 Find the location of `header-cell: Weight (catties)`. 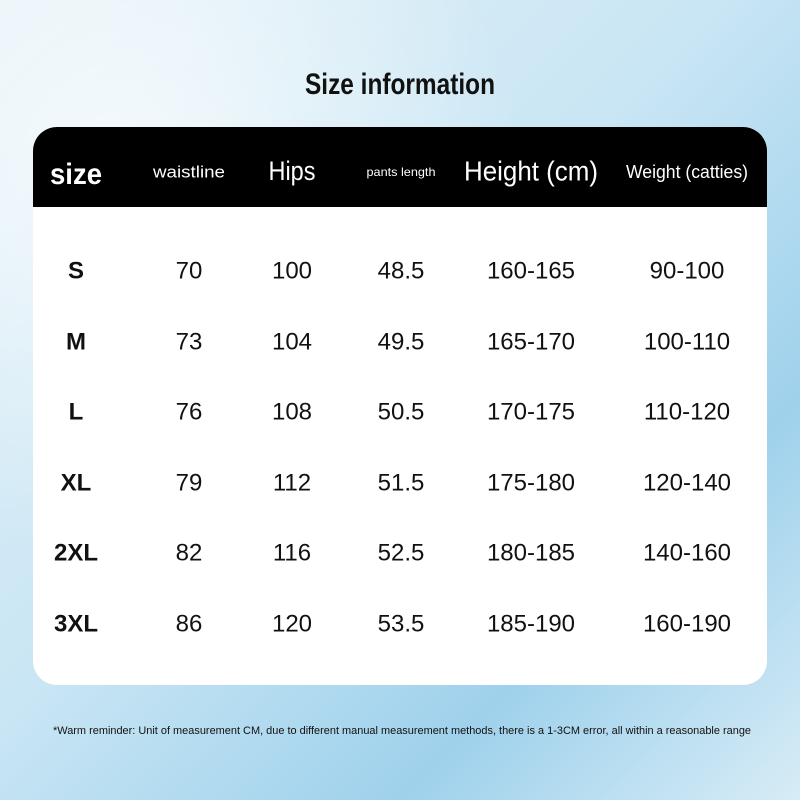

header-cell: Weight (catties) is located at coordinates (687, 172).